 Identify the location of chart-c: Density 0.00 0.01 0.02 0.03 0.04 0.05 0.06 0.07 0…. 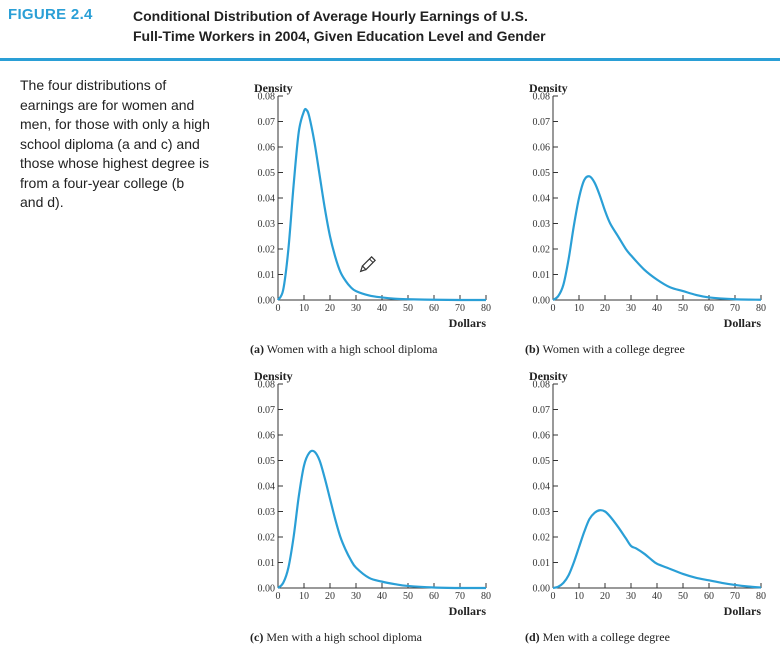
(372, 493).